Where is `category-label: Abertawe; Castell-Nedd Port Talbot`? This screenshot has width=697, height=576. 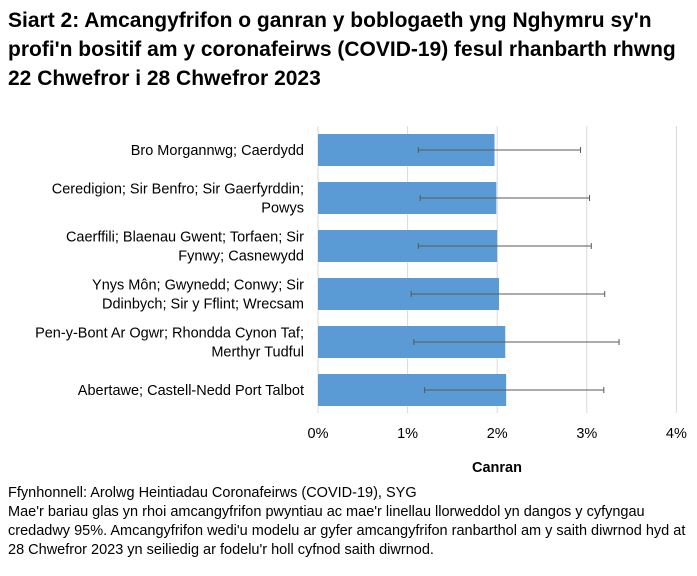
category-label: Abertawe; Castell-Nedd Port Talbot is located at coordinates (191, 391).